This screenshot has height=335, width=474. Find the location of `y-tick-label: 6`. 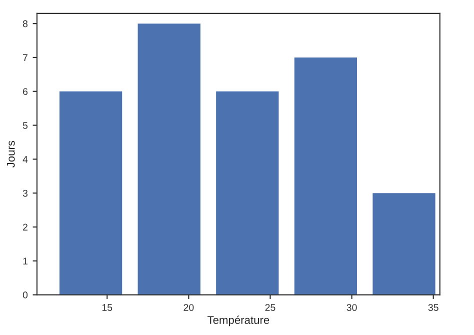

y-tick-label: 6 is located at coordinates (25, 91).